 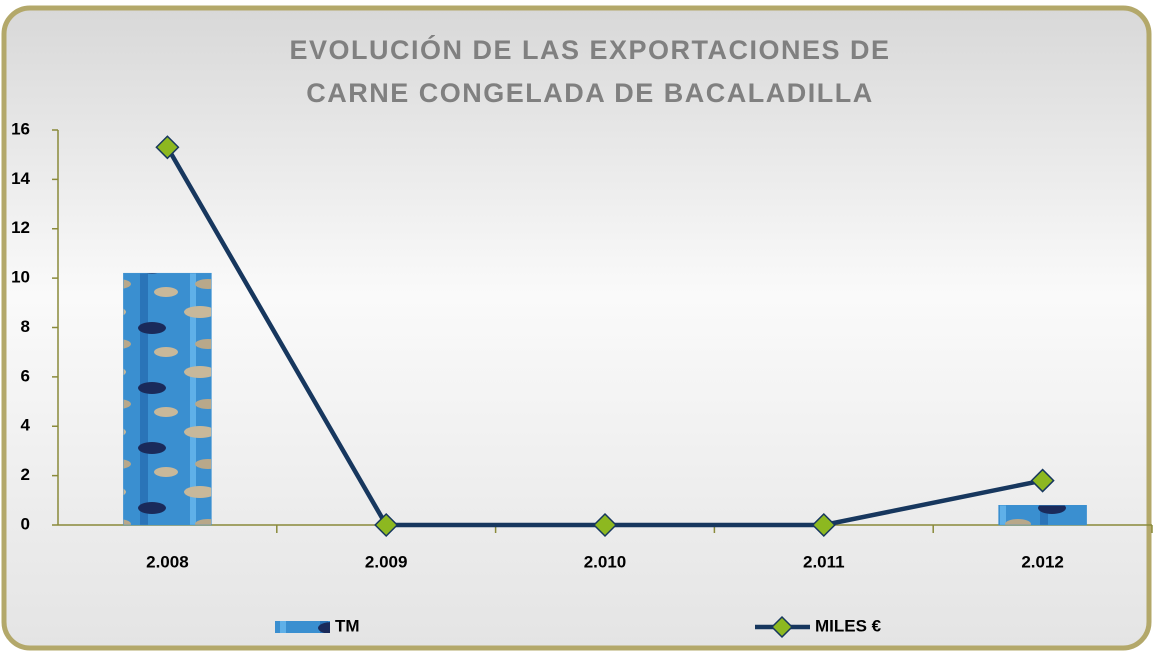 I want to click on chart-title: EVOLUCIÓN DE LAS EXPORTACIONES DE, so click(x=589, y=49).